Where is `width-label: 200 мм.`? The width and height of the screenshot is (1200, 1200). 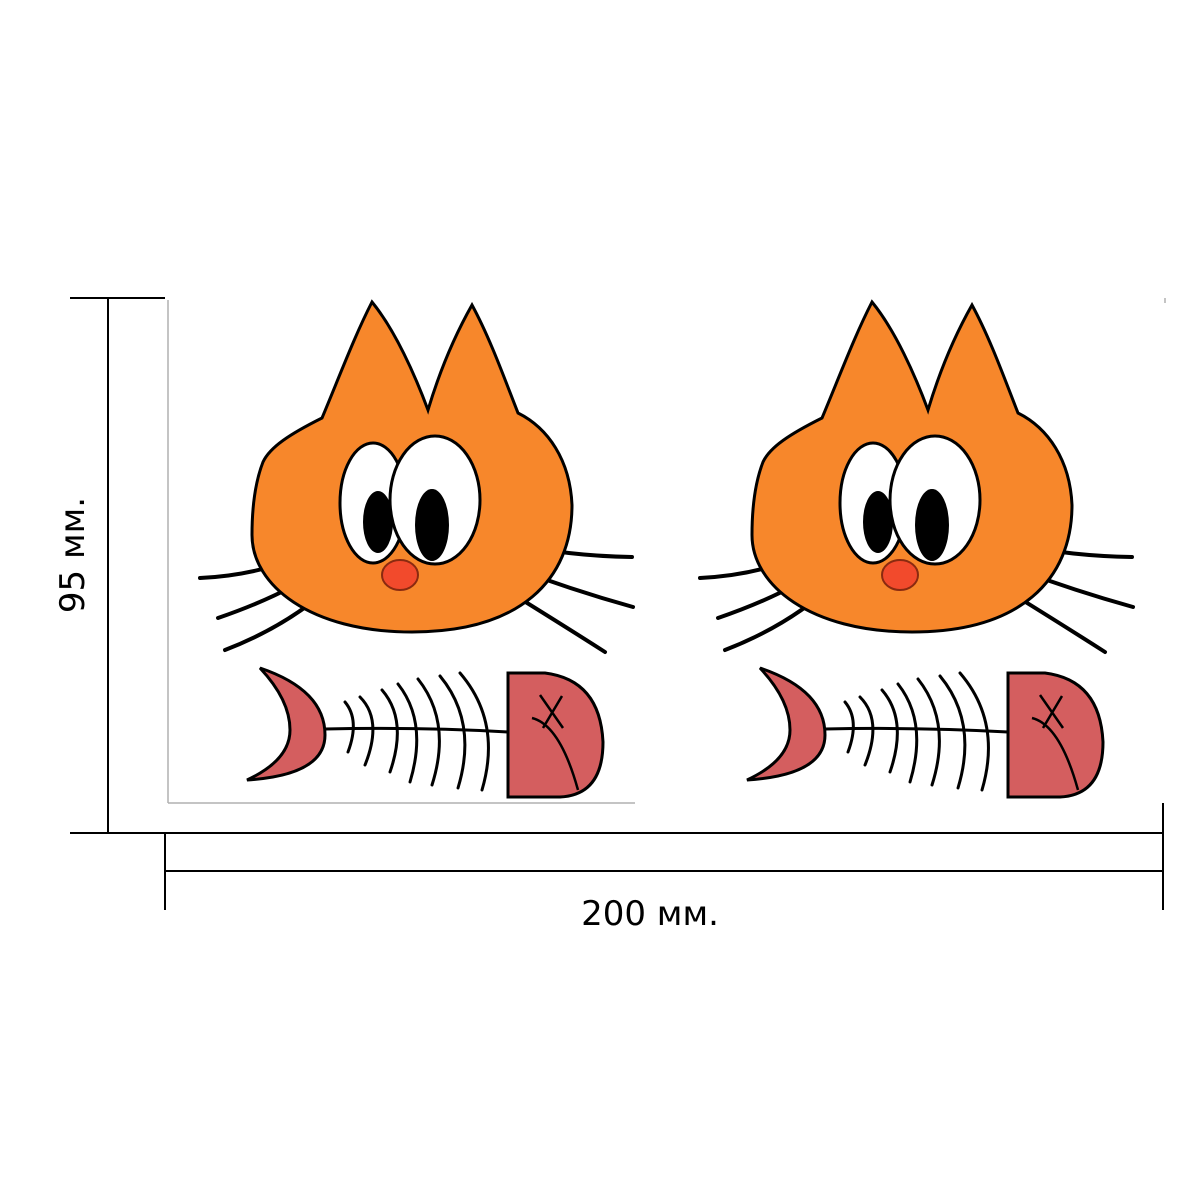 width-label: 200 мм. is located at coordinates (650, 914).